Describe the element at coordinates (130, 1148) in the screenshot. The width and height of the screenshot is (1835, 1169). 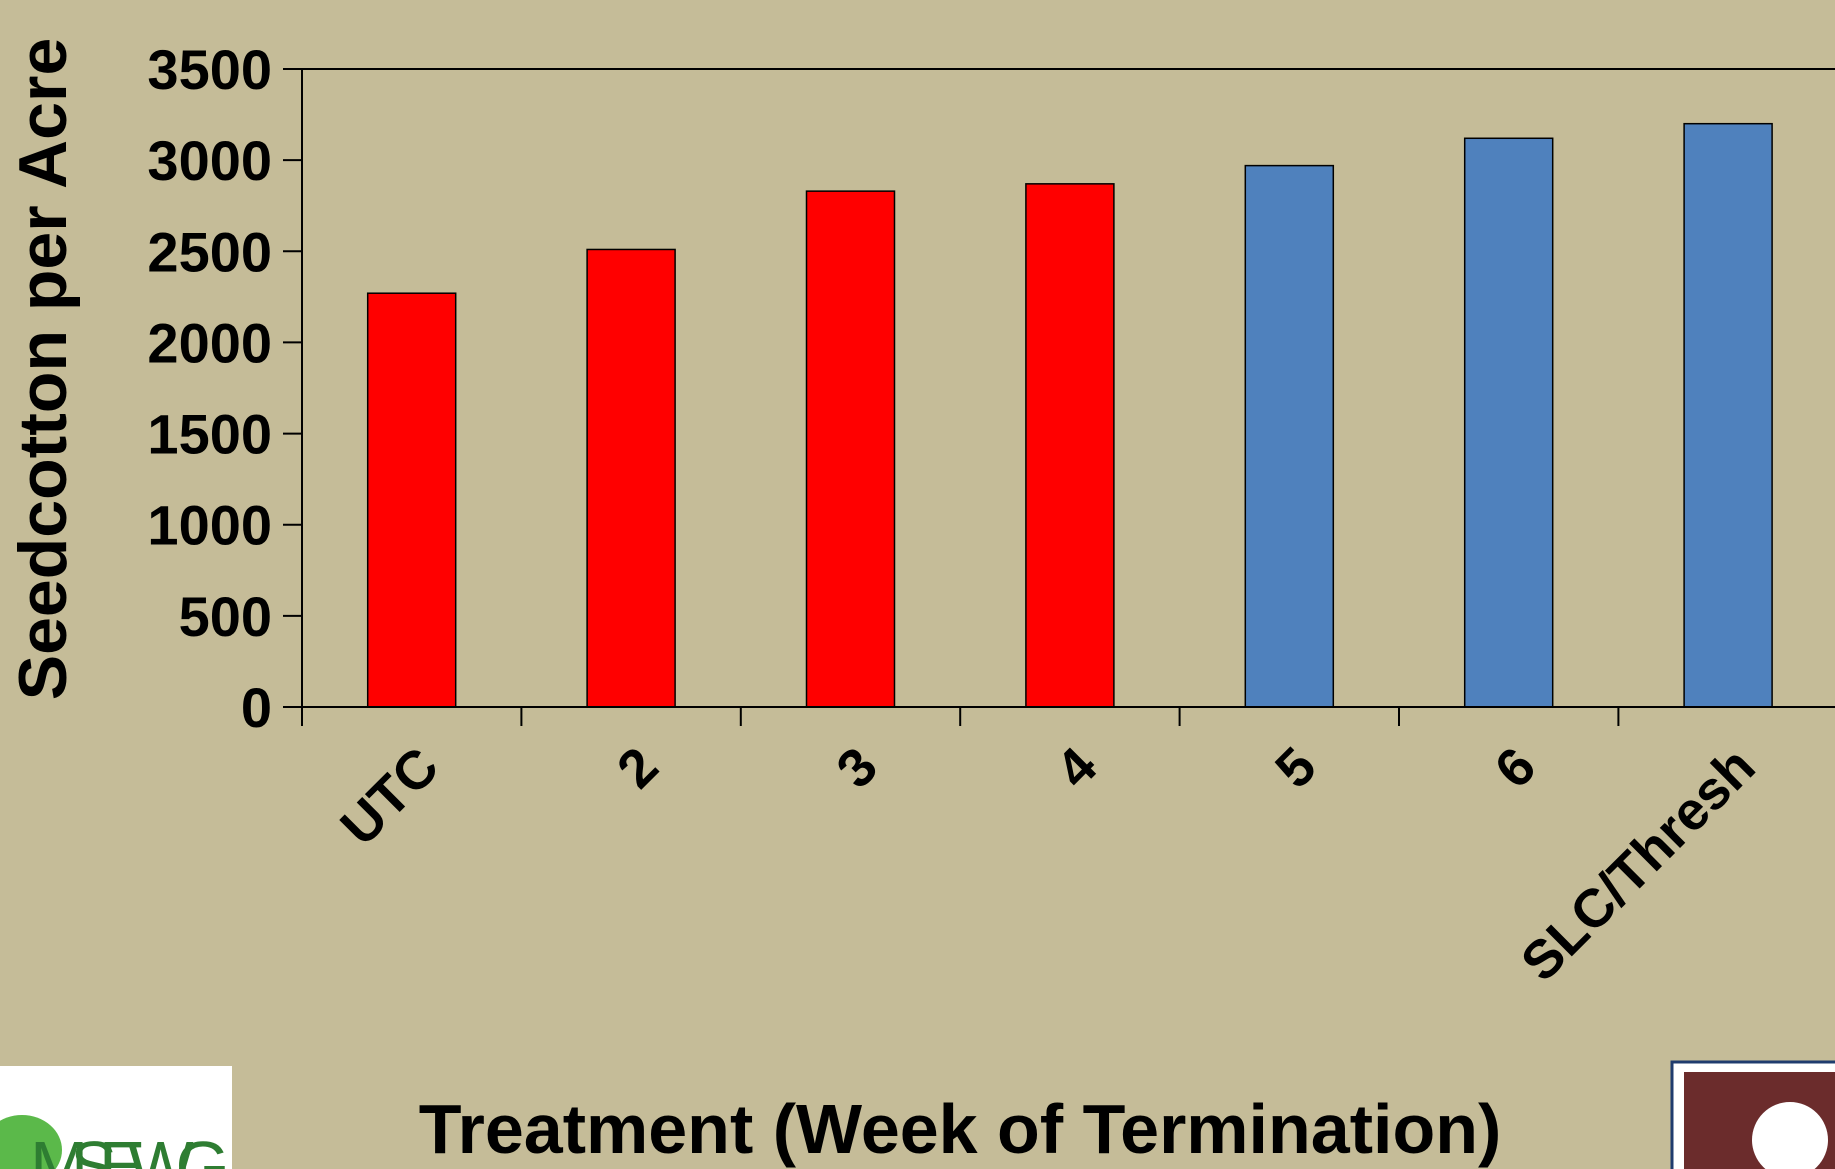
I see `logo-text: MSEWG` at that location.